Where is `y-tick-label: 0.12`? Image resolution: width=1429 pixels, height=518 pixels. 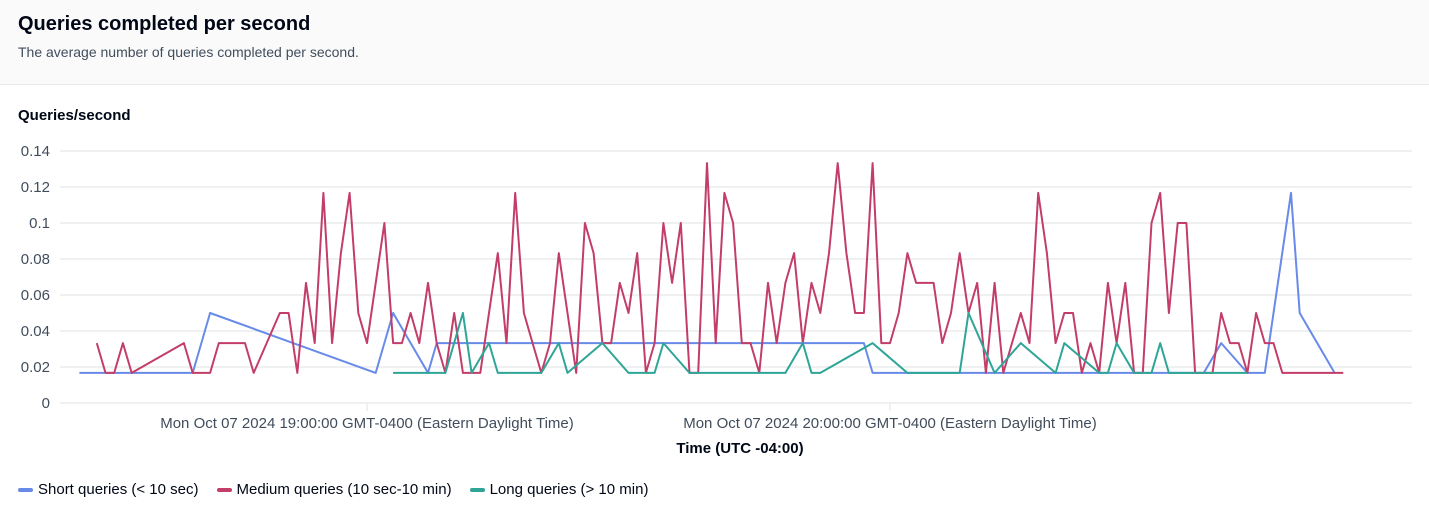
y-tick-label: 0.12 is located at coordinates (35, 187).